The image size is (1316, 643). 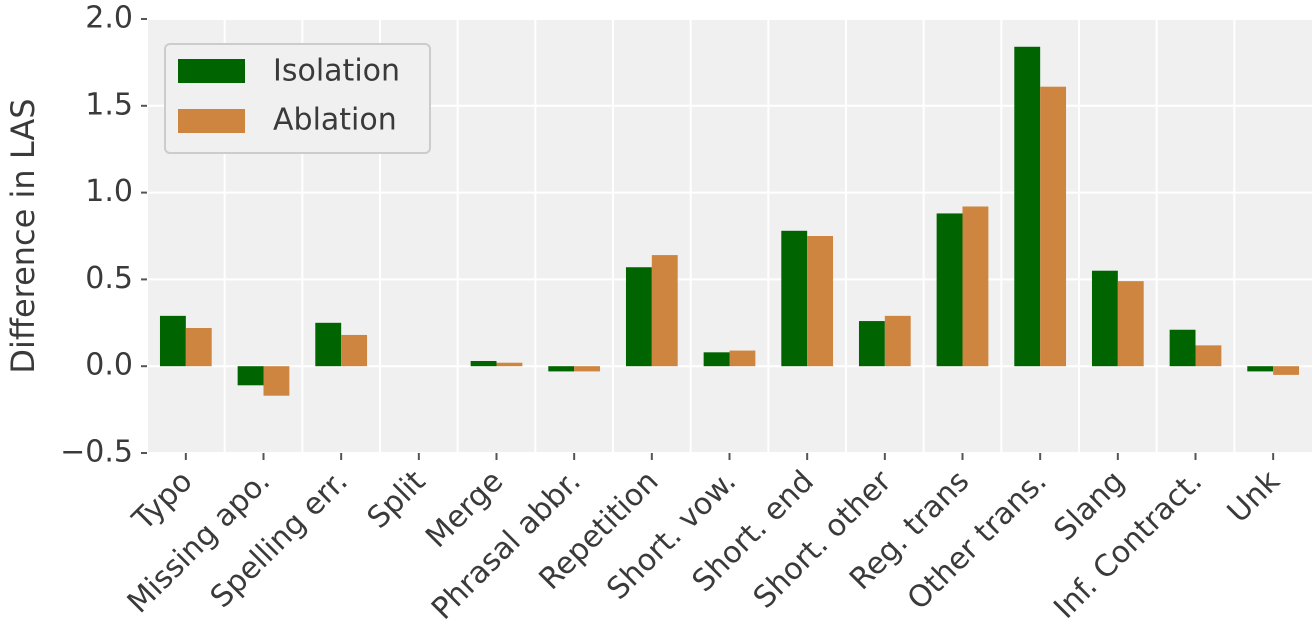 What do you see at coordinates (397, 500) in the screenshot?
I see `x-tick-label: Split` at bounding box center [397, 500].